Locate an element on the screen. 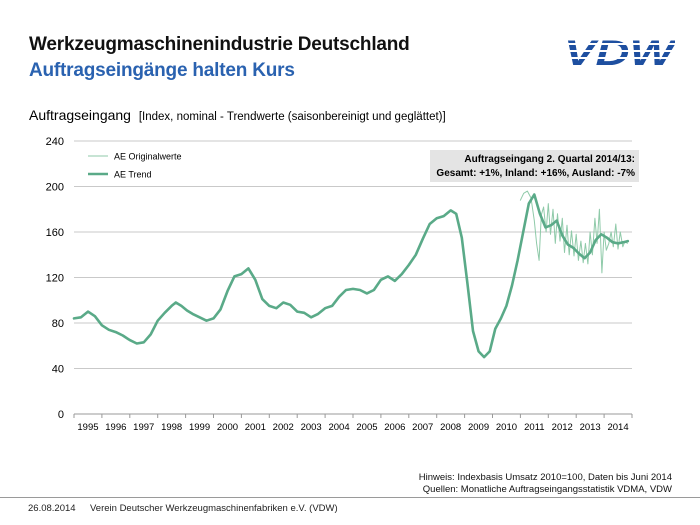 This screenshot has width=700, height=525. chart-title: Werkzeugmaschinenindustrie Deutschland is located at coordinates (219, 44).